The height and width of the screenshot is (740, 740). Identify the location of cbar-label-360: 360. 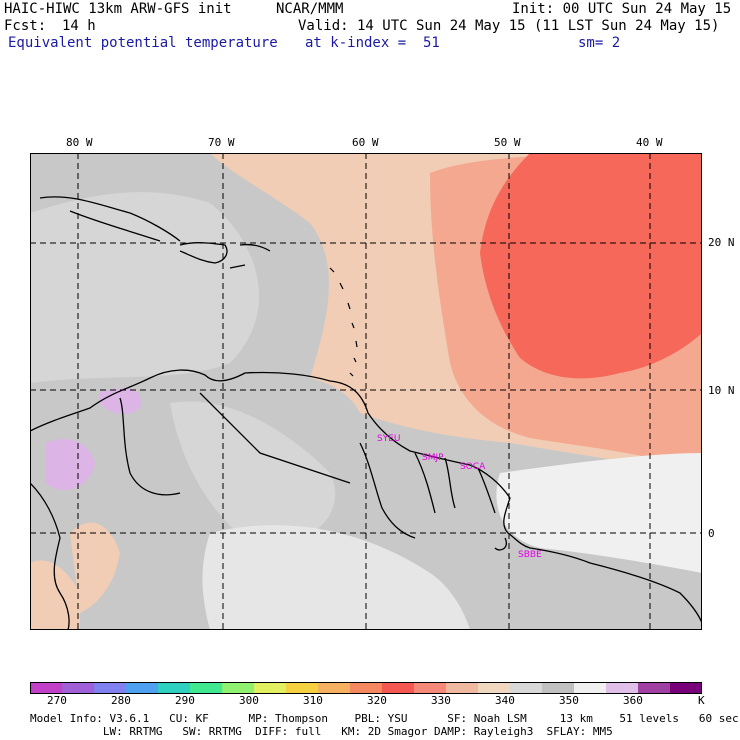
(633, 700).